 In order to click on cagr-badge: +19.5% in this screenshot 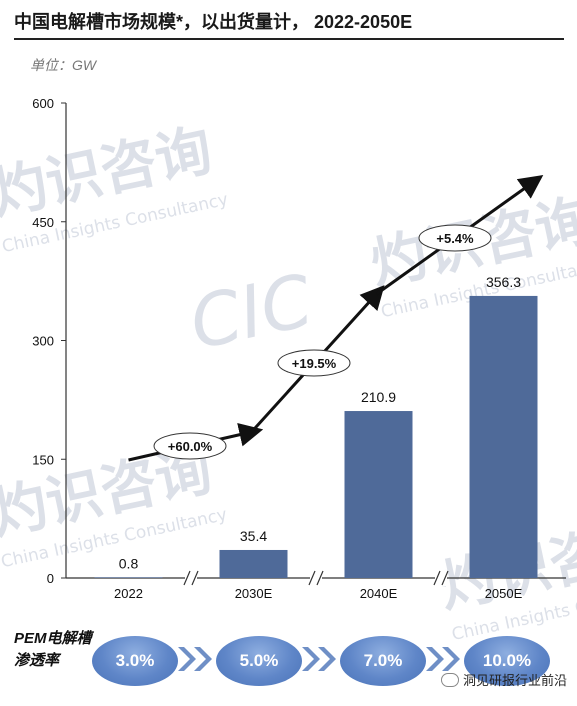, I will do `click(314, 363)`.